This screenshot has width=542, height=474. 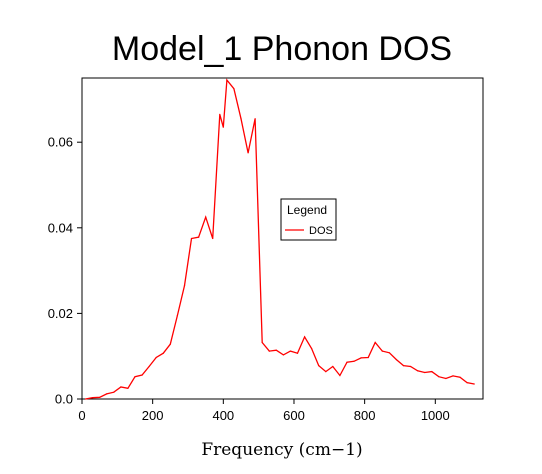 I want to click on x-axis-label: Frequency (cm−1), so click(x=281, y=450).